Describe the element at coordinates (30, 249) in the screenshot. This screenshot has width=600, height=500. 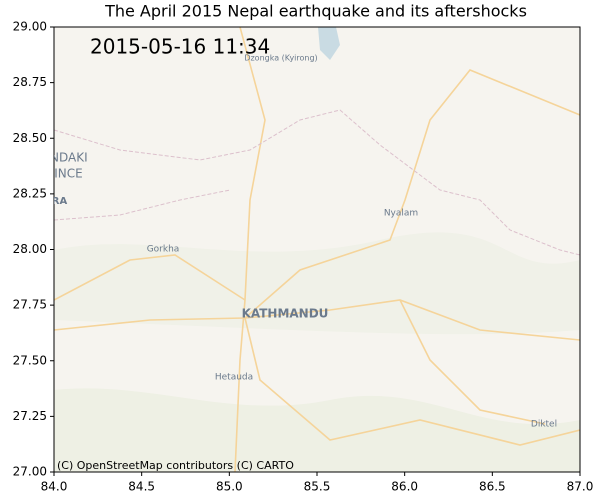
I see `y-tick-label: 28.00` at that location.